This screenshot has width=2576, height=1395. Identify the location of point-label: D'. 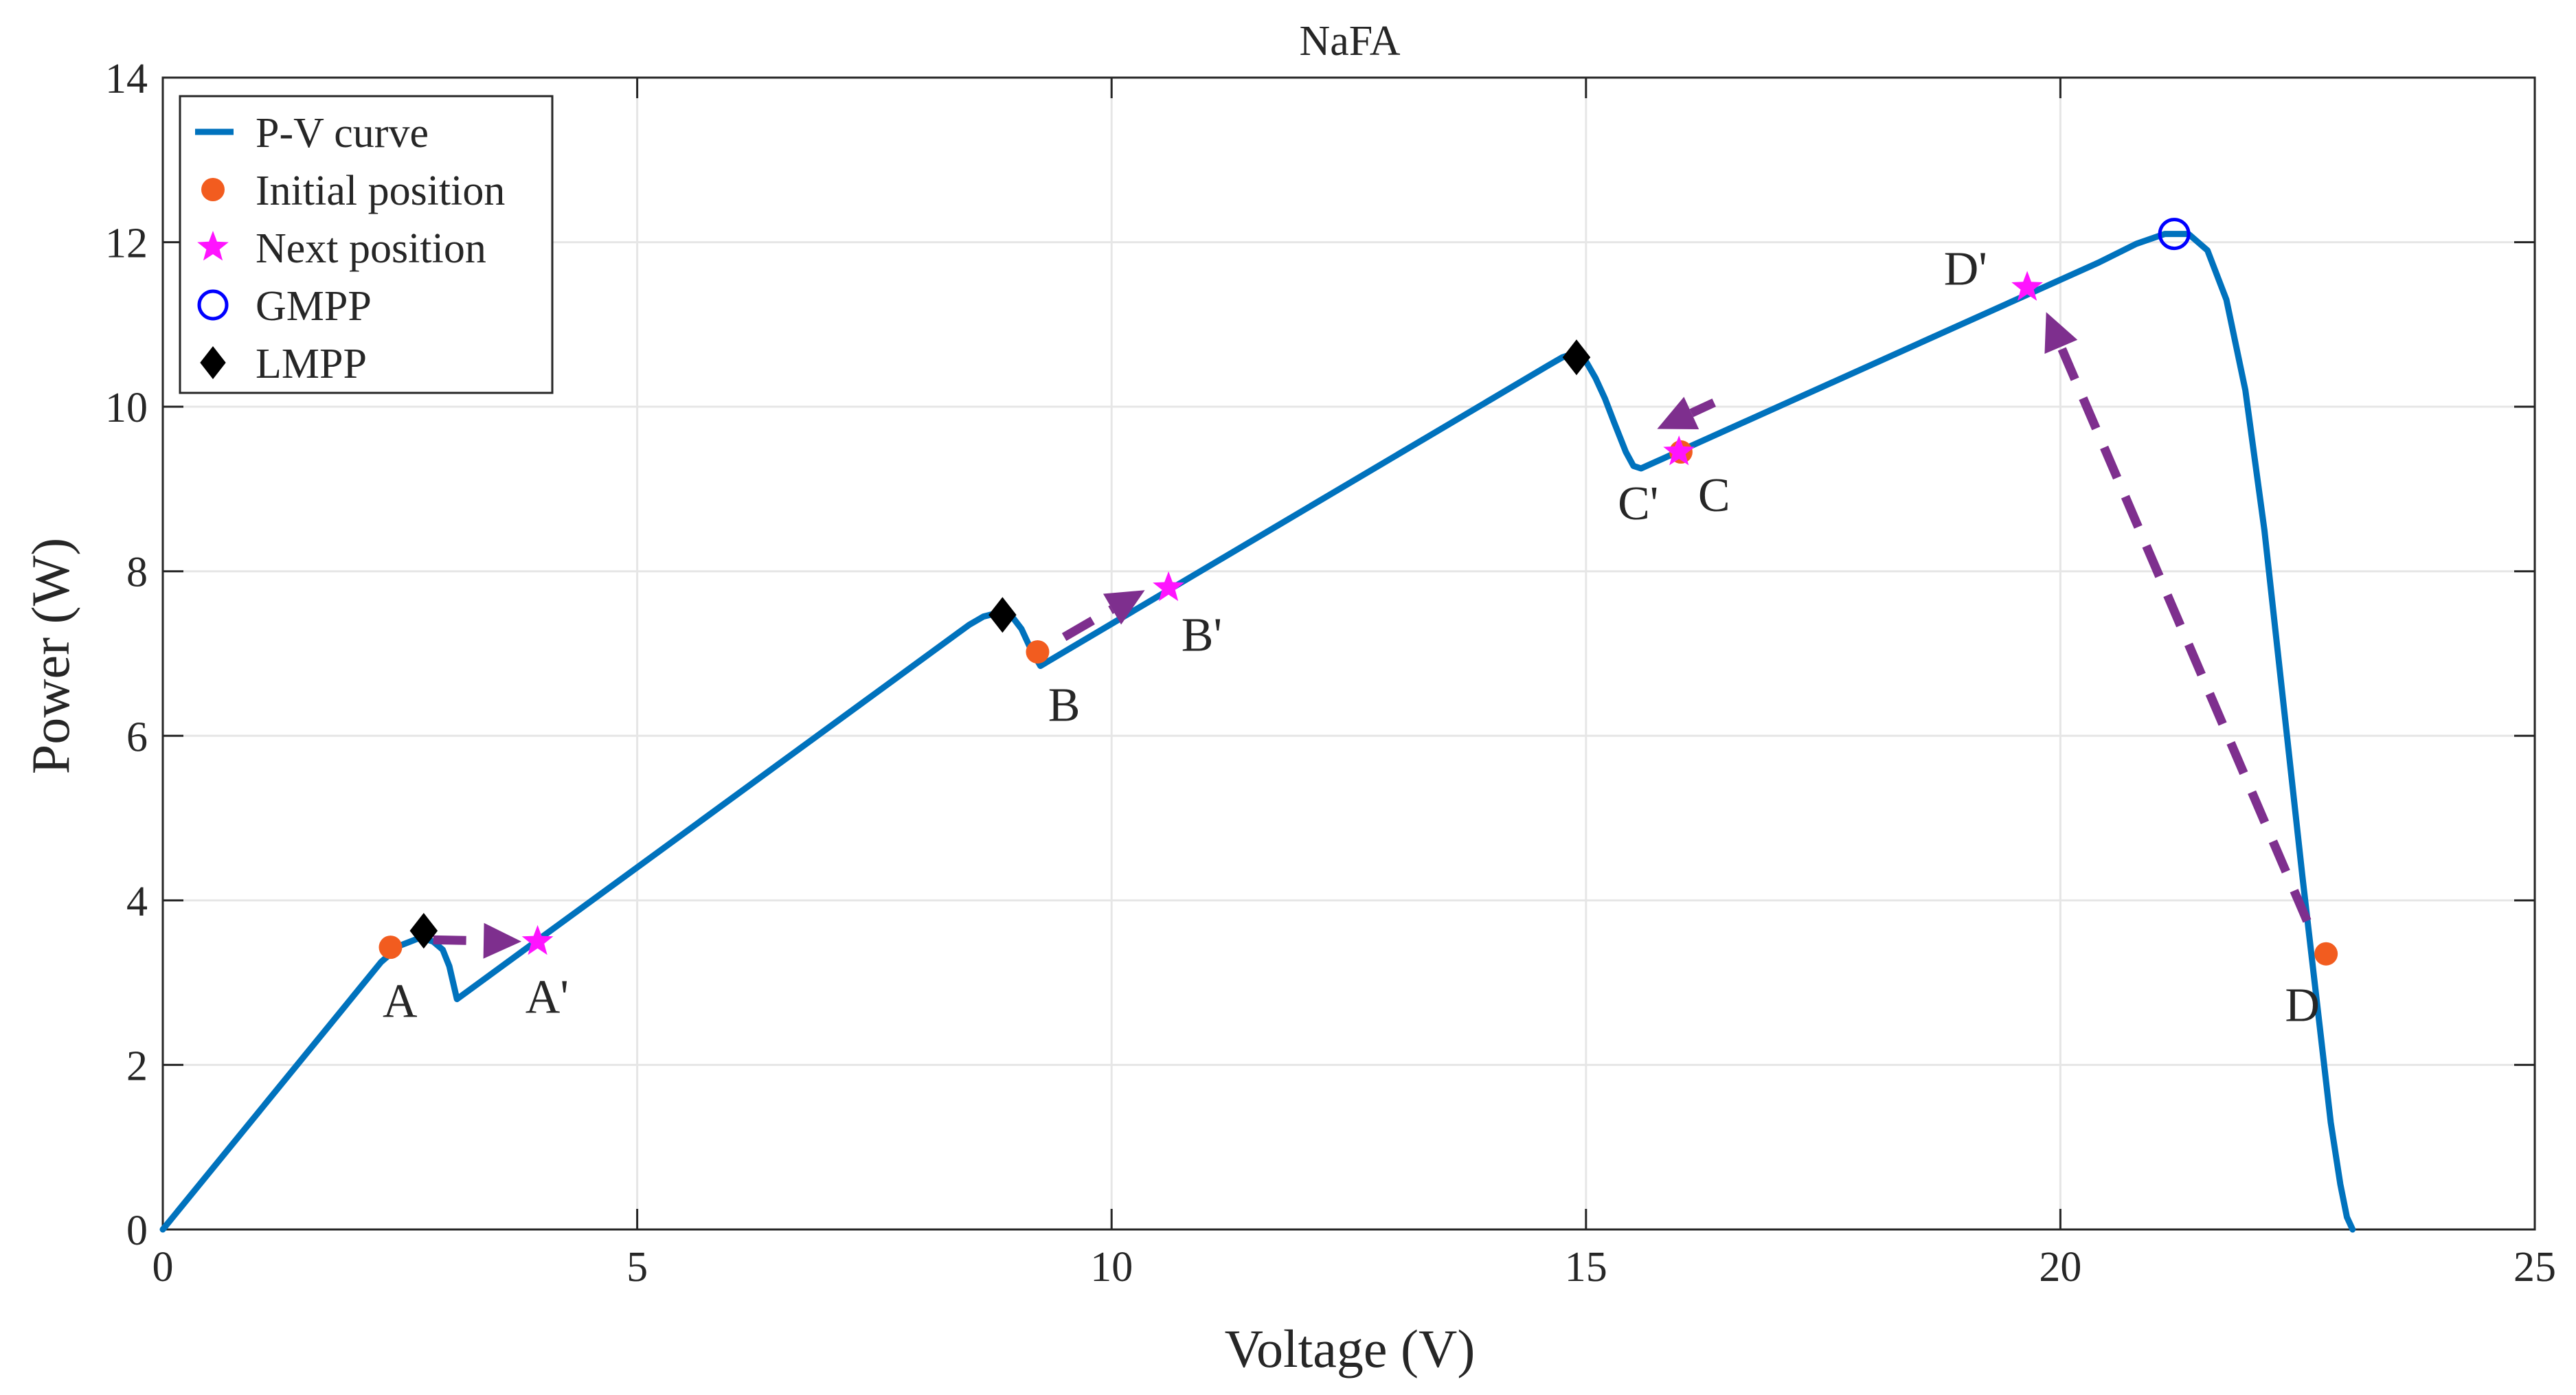
(1965, 269).